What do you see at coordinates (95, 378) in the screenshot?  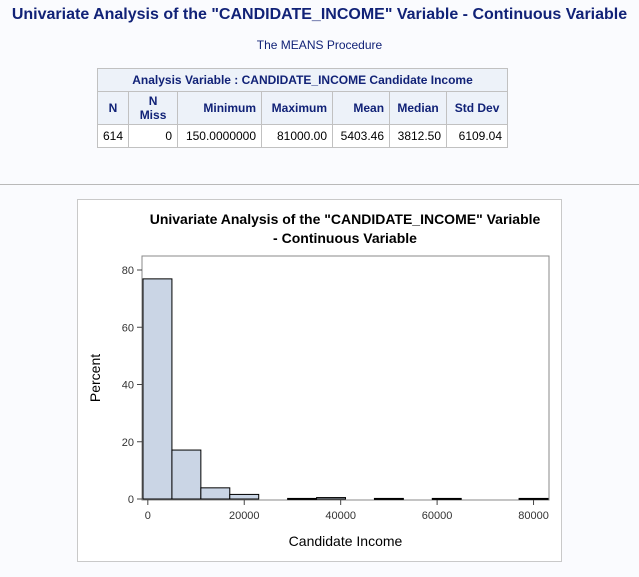 I see `y-axis-label: Percent` at bounding box center [95, 378].